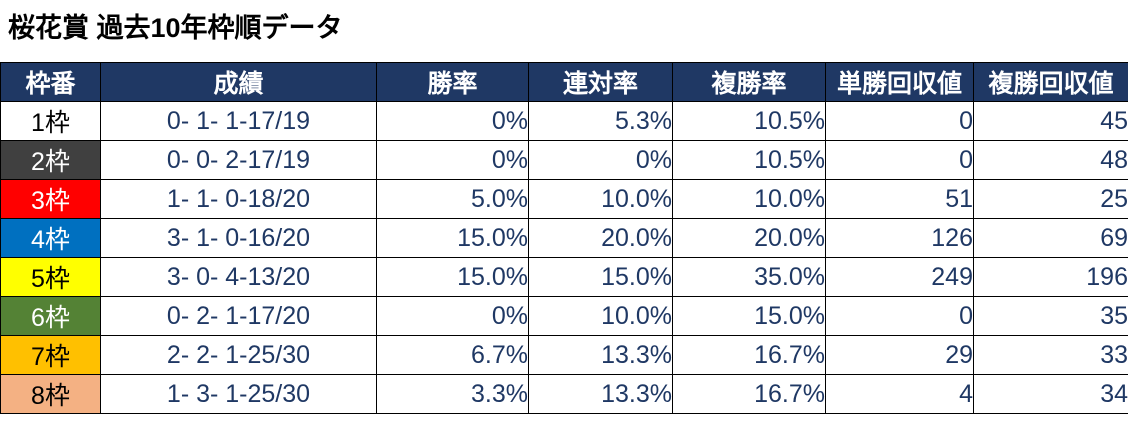  What do you see at coordinates (50, 316) in the screenshot?
I see `bracket-cell: 6枠` at bounding box center [50, 316].